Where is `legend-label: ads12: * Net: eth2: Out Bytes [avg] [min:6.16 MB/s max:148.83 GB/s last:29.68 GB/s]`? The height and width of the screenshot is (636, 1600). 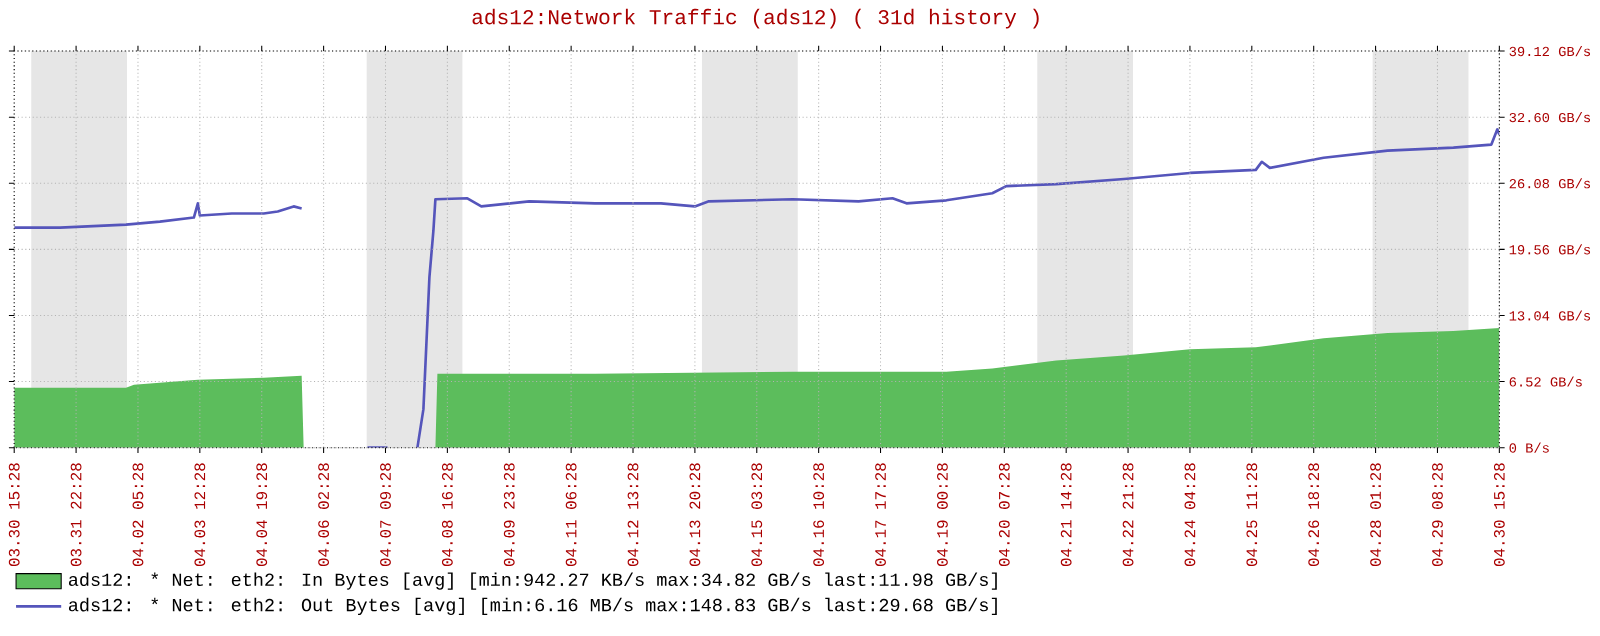 legend-label: ads12: * Net: eth2: Out Bytes [avg] [min:6.16 MB/s max:148.83 GB/s last:29.68 GB/s] is located at coordinates (532, 606).